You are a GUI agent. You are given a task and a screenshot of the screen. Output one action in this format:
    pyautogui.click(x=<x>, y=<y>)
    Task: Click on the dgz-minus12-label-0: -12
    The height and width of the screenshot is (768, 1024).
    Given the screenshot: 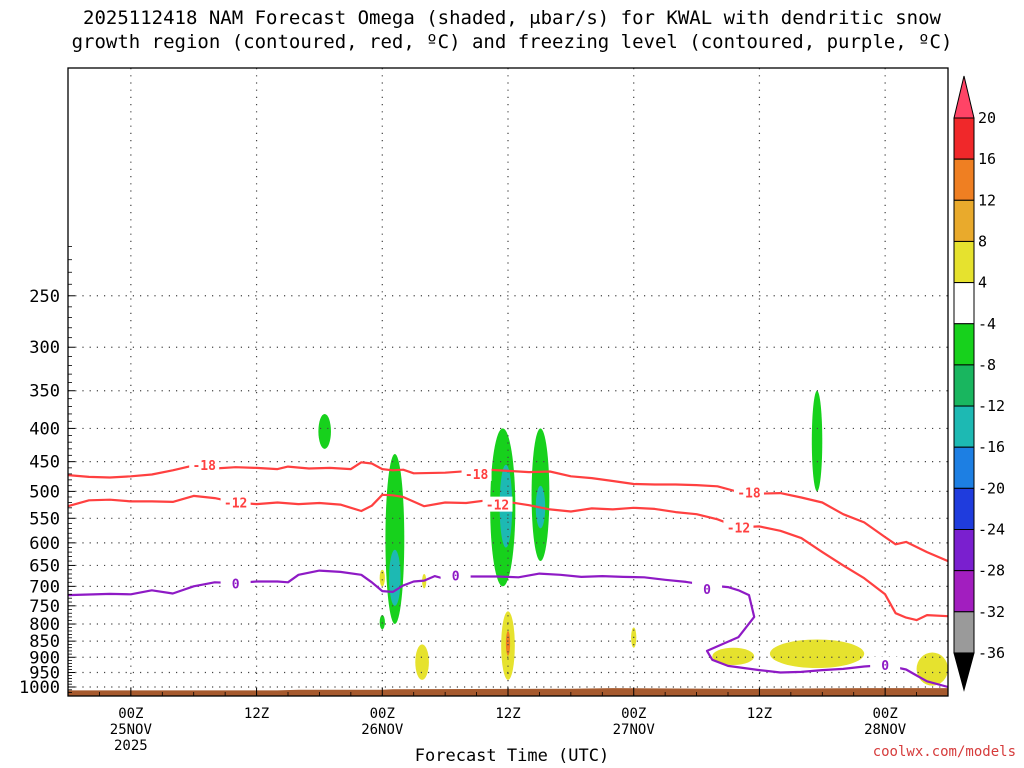 What is the action you would take?
    pyautogui.click(x=235, y=503)
    